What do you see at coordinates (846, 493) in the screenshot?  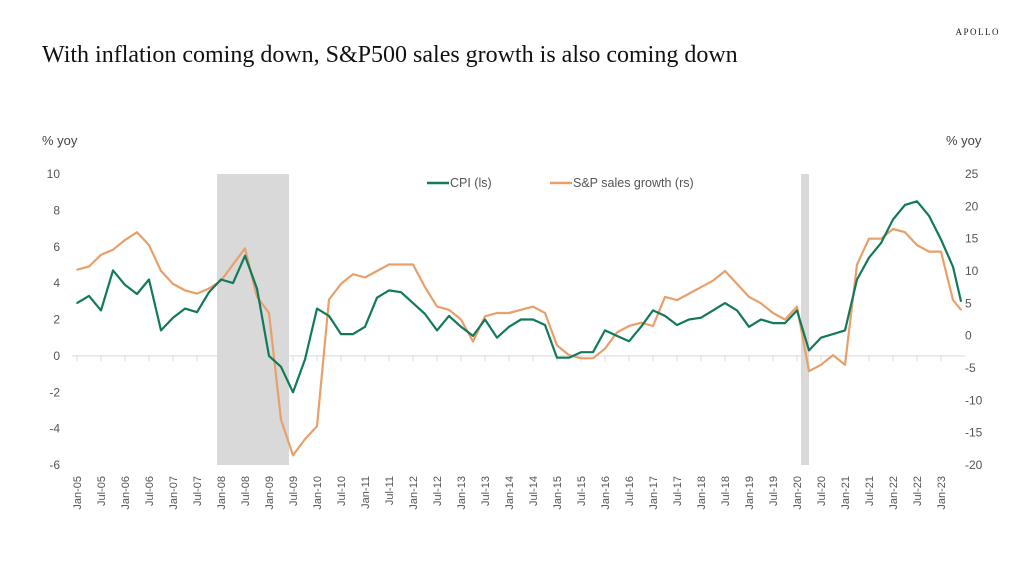 I see `x-tick-label: Jan-21` at bounding box center [846, 493].